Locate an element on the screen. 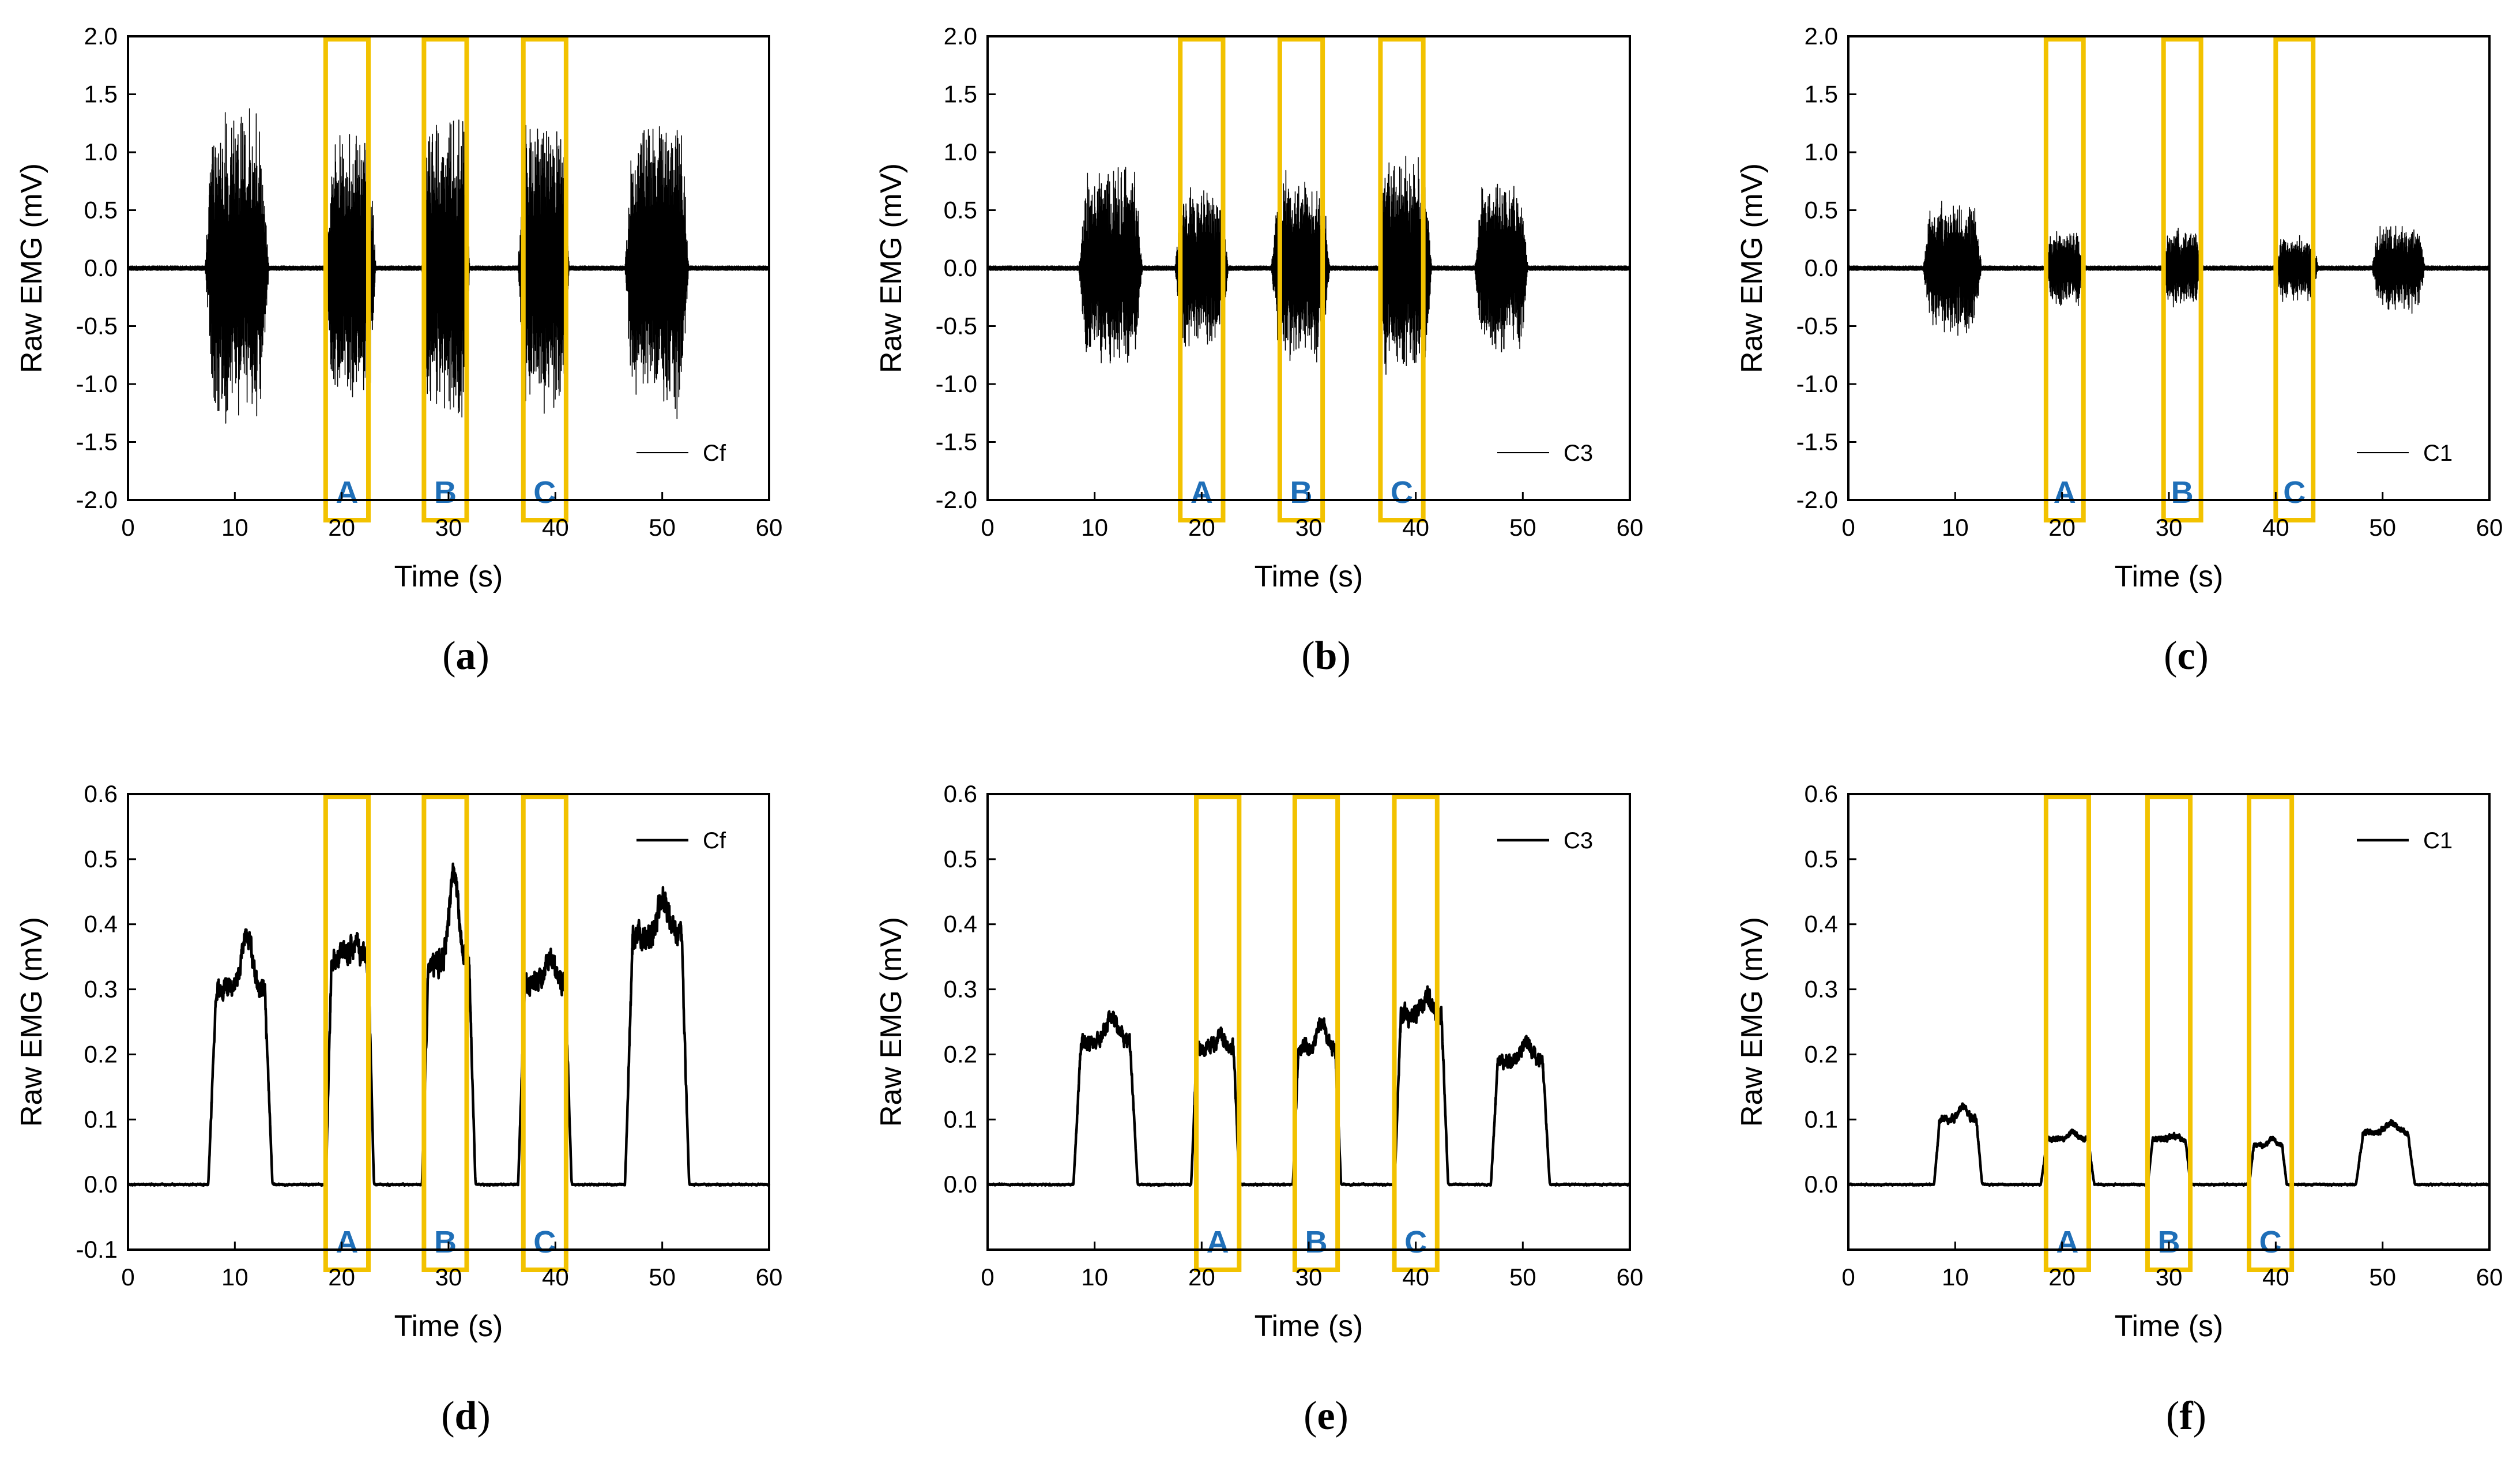 The height and width of the screenshot is (1478, 2520). panel-caption: (a) is located at coordinates (466, 656).